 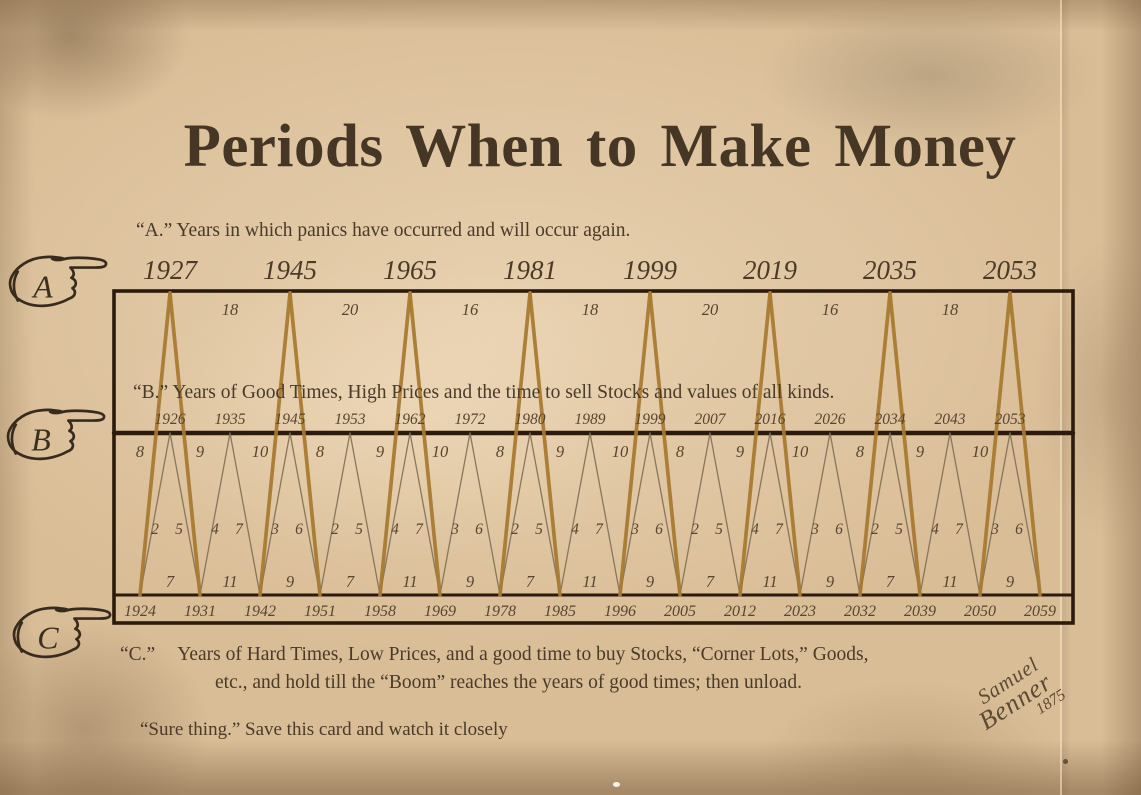 I want to click on hand-letter-b: B, so click(x=41, y=439).